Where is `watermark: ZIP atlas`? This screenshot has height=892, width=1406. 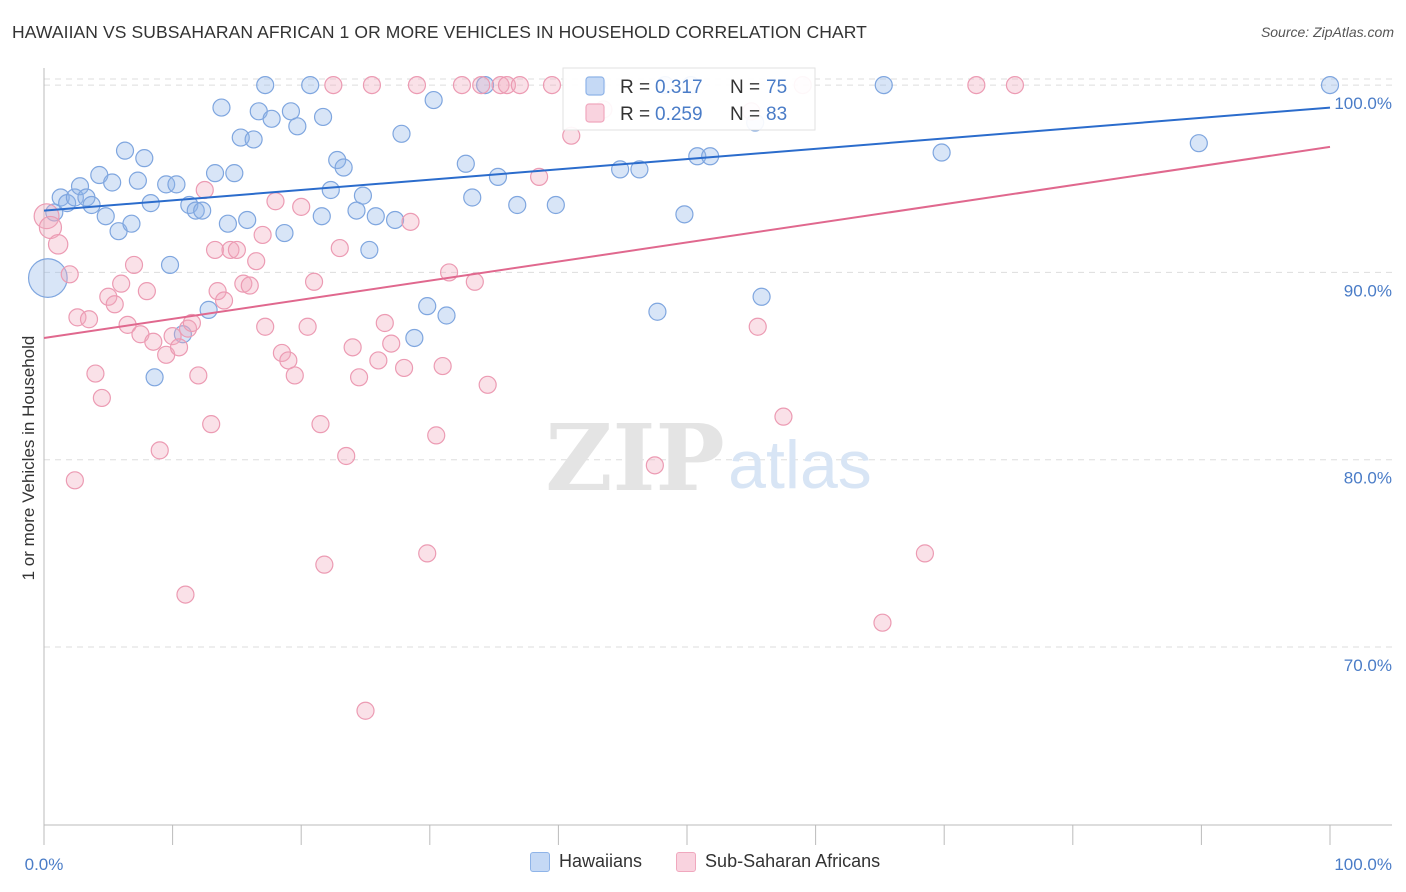
watermark: ZIP atlas is located at coordinates (708, 458).